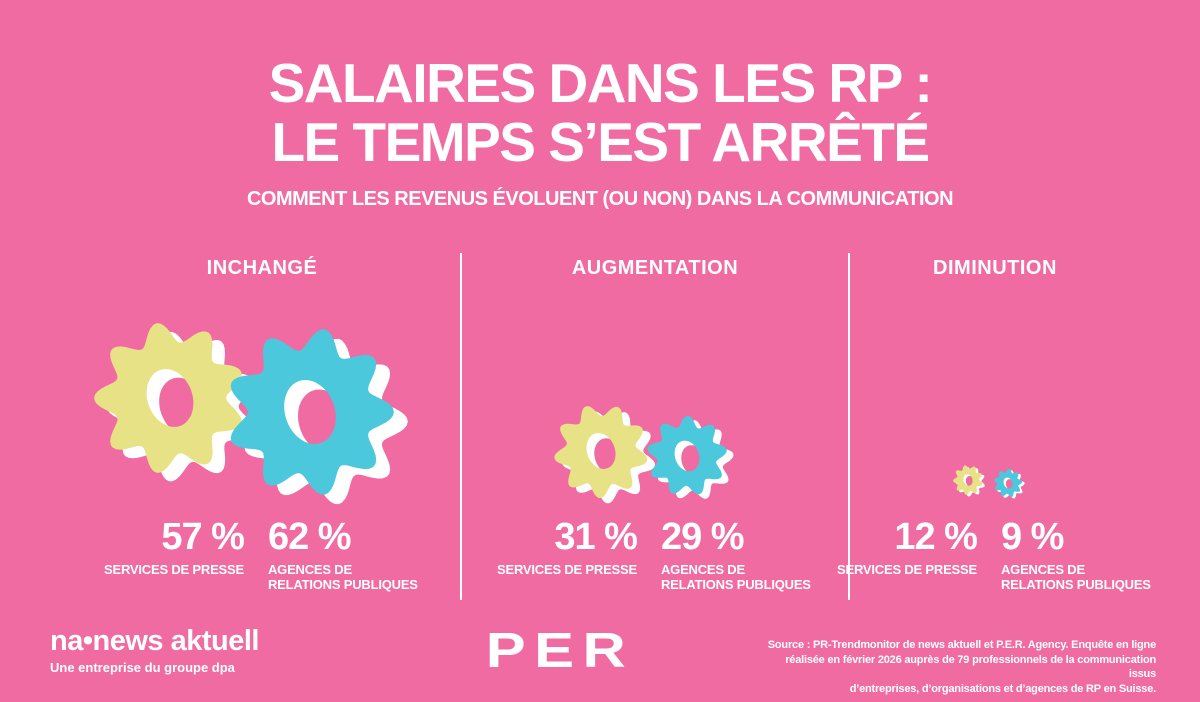  I want to click on news-aktuell-tagline: Une entreprise du groupe dpa, so click(142, 667).